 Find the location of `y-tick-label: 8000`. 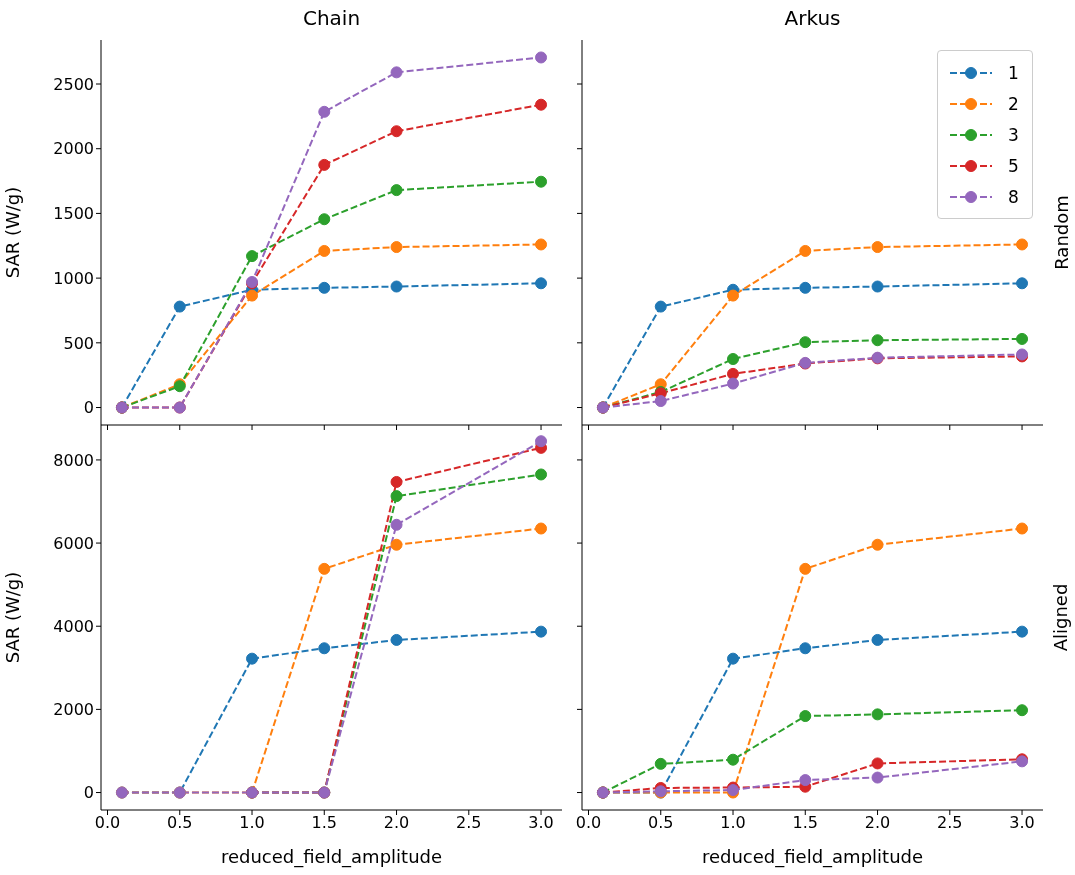

y-tick-label: 8000 is located at coordinates (73, 460).